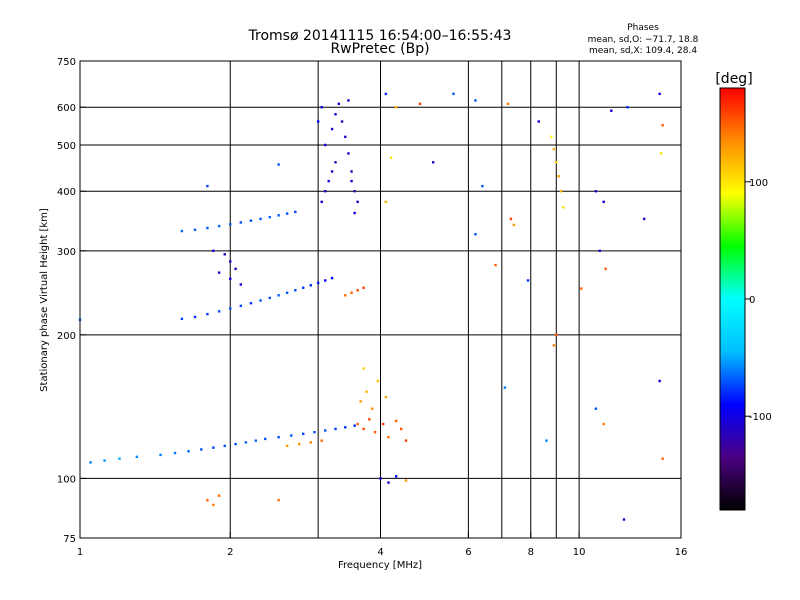 Image resolution: width=800 pixels, height=600 pixels. I want to click on x-tick-label: 10, so click(579, 552).